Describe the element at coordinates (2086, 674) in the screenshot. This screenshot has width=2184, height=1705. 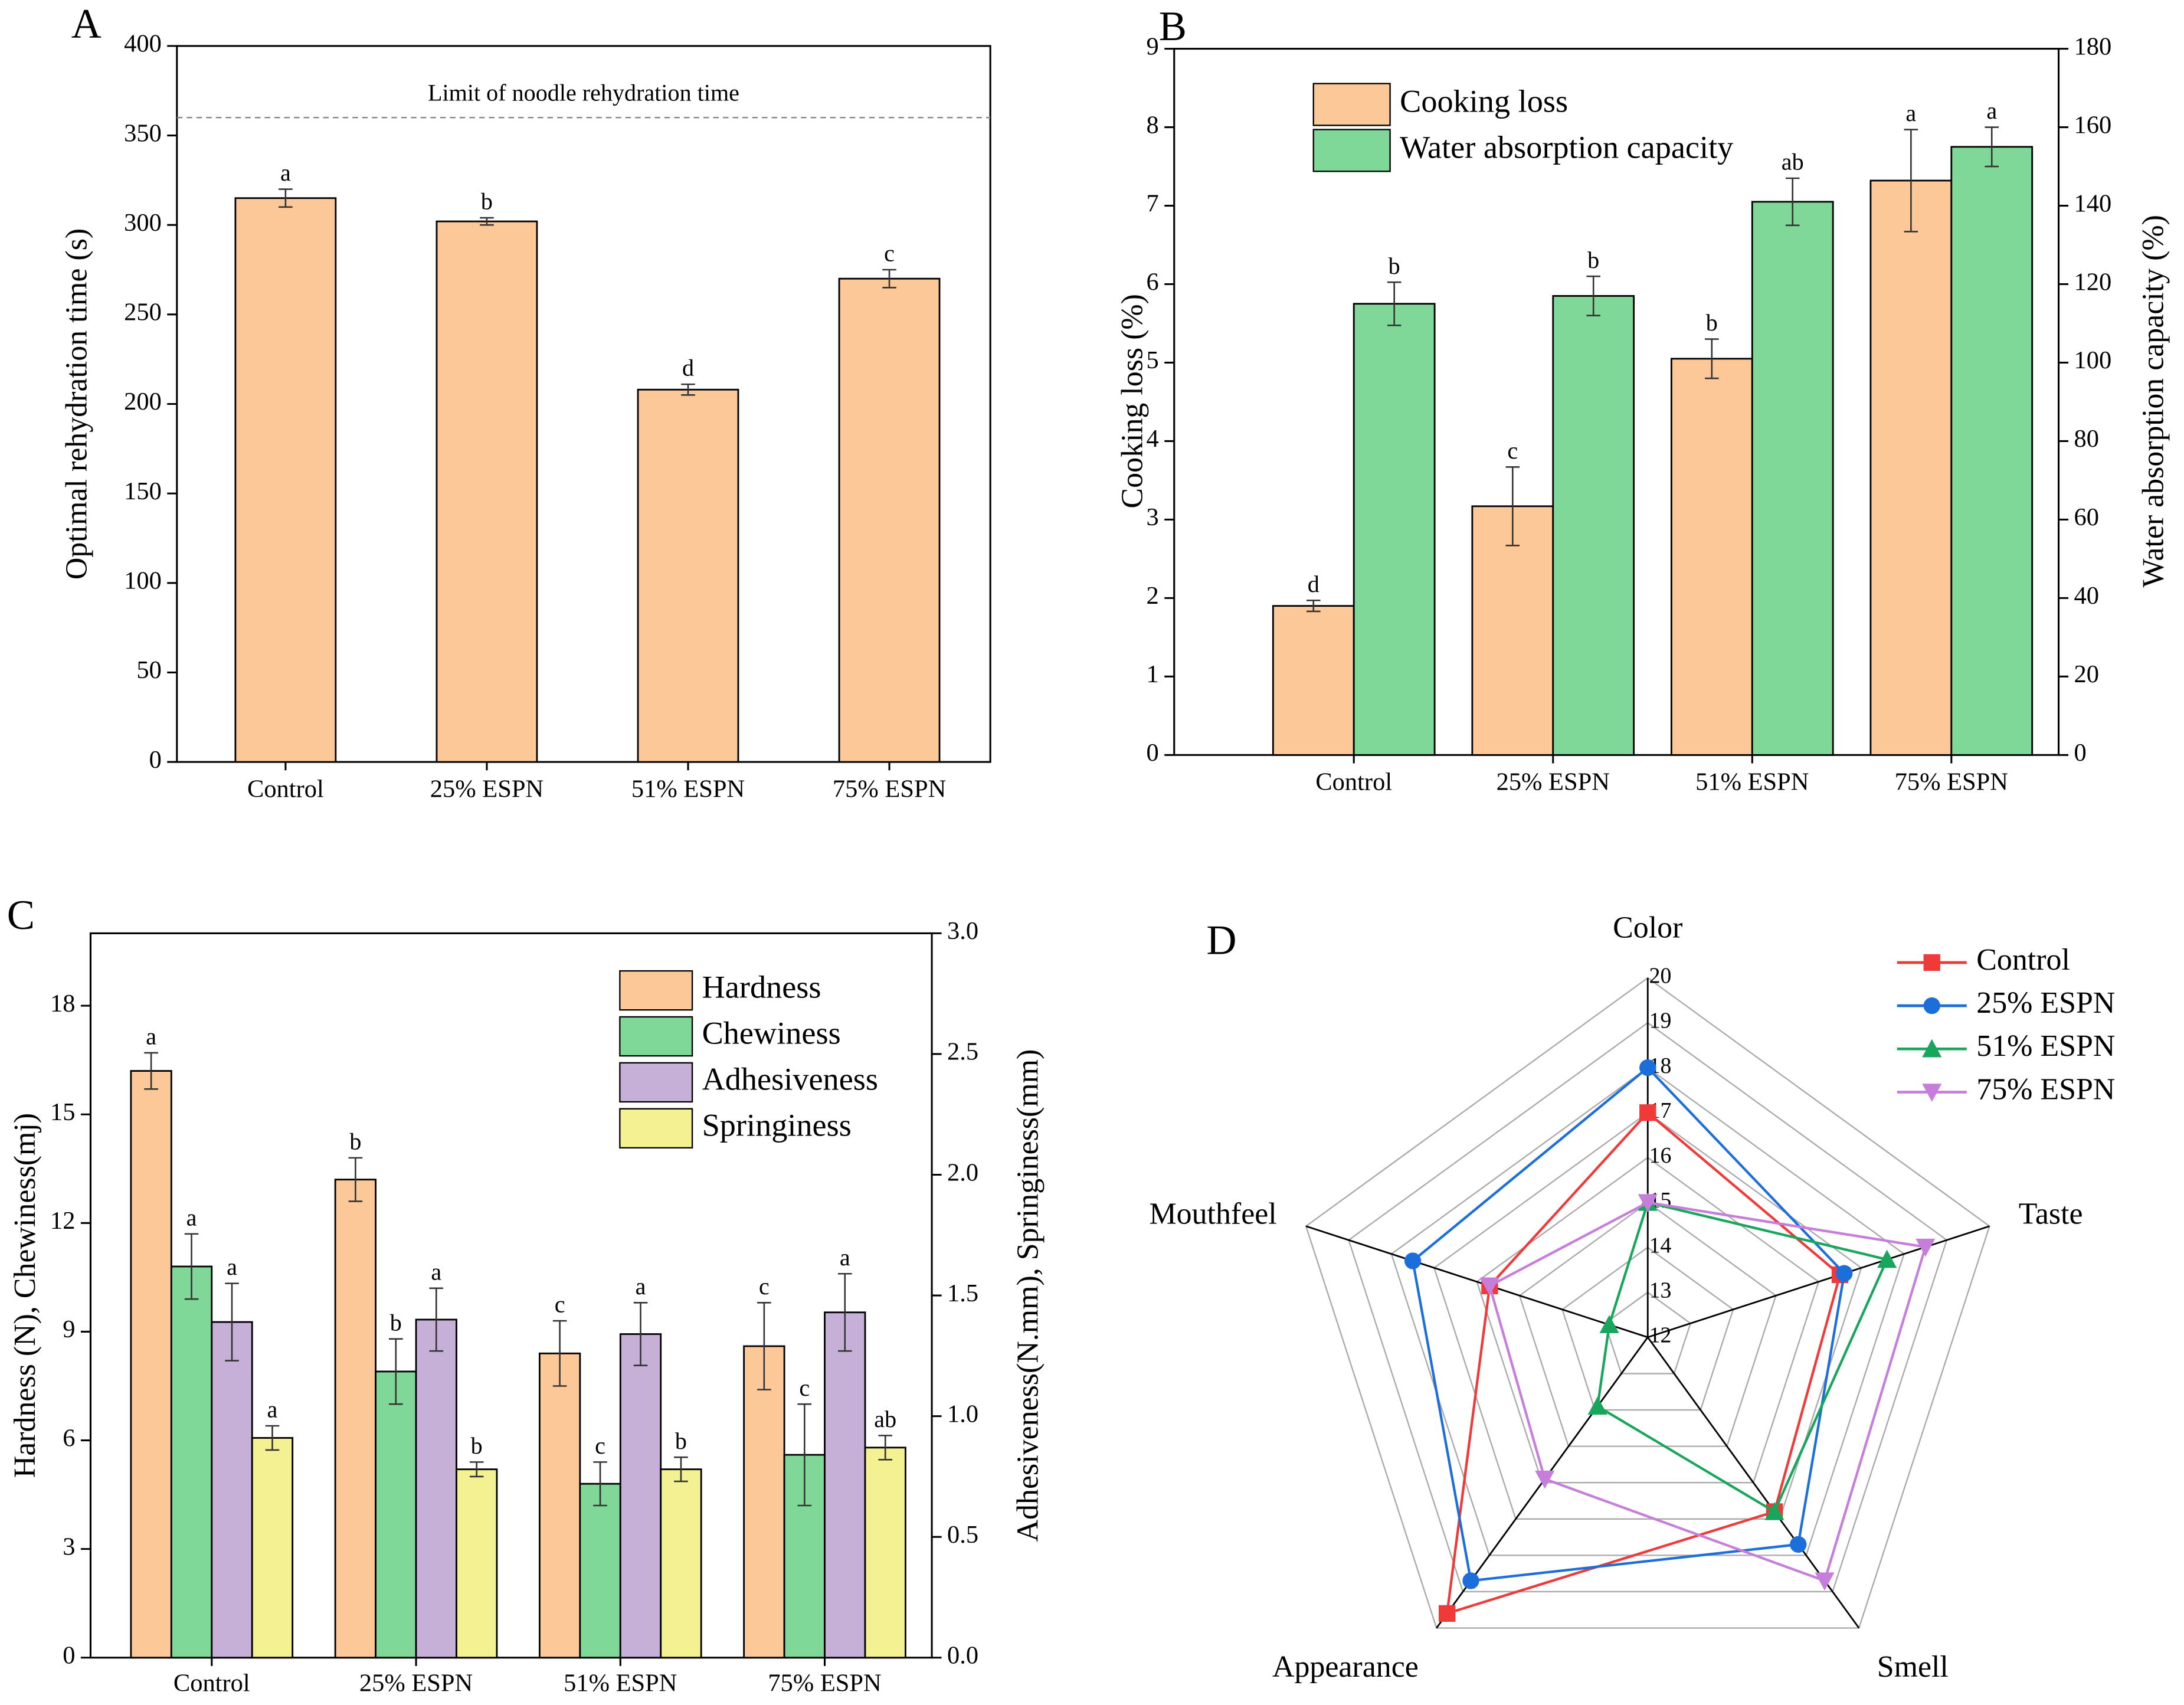
I see `y2-tick-label: 20` at that location.